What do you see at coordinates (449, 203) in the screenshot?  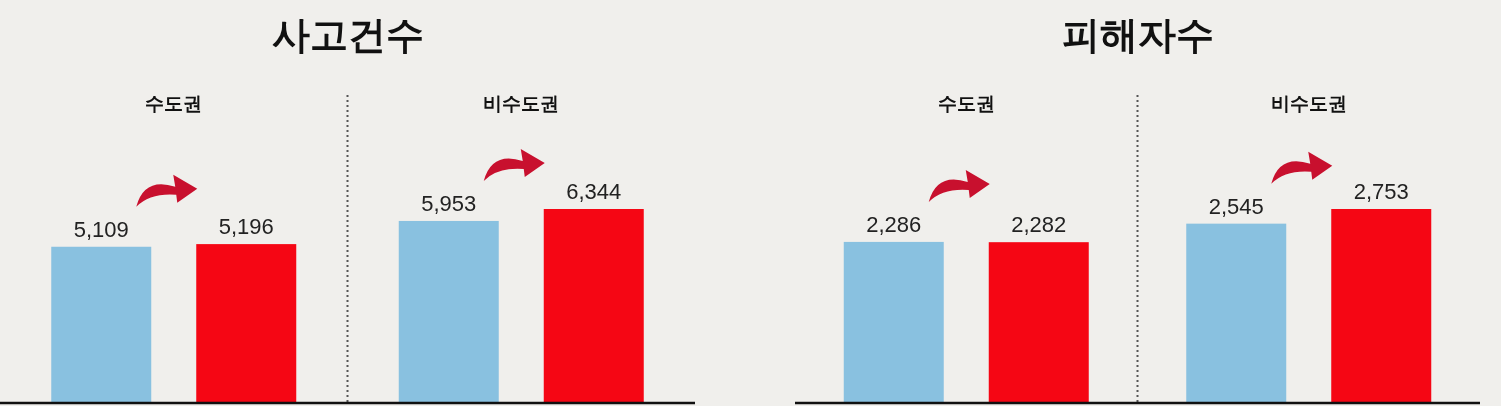 I see `data-label: 5,953` at bounding box center [449, 203].